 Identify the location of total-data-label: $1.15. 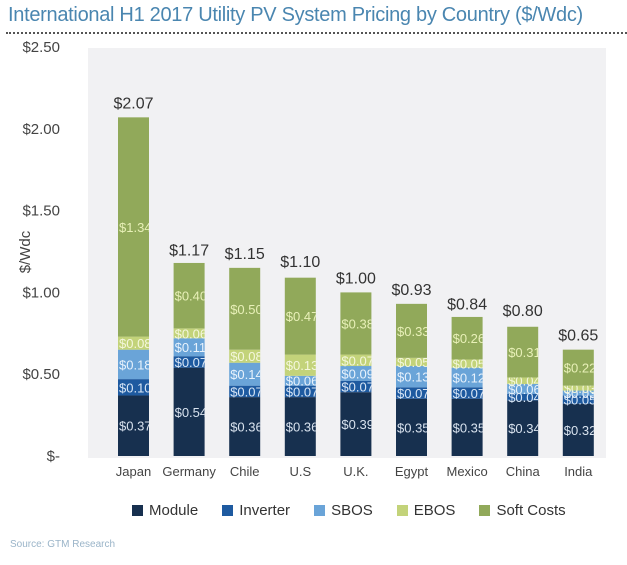
(245, 254).